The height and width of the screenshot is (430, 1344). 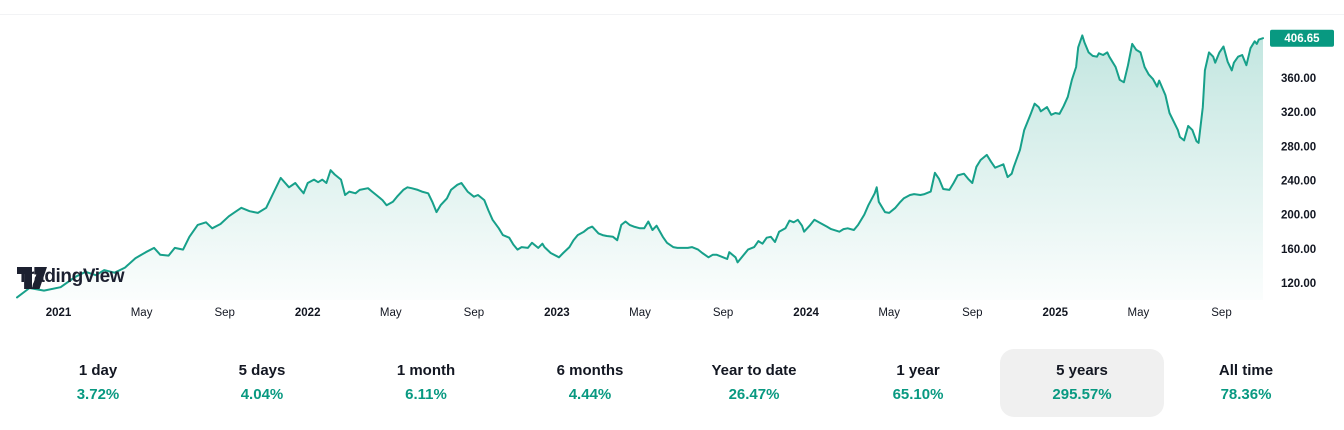 I want to click on y-axis-price-label: 240.00, so click(x=1298, y=182).